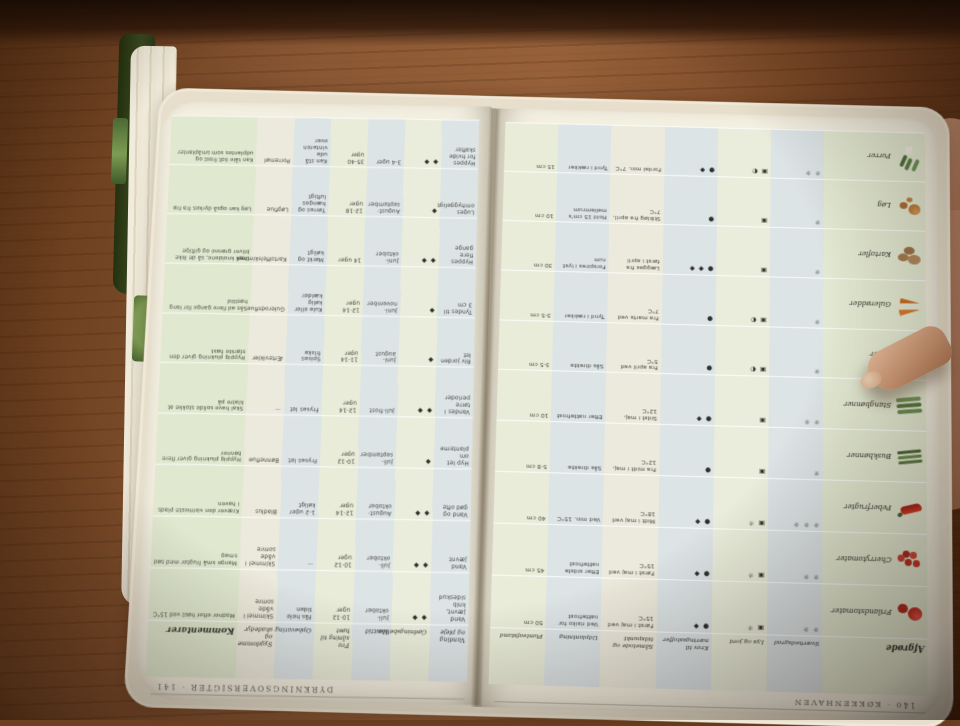 This screenshot has height=726, width=960. Describe the element at coordinates (382, 410) in the screenshot. I see `harvest-time-cell: Juli-frost` at that location.